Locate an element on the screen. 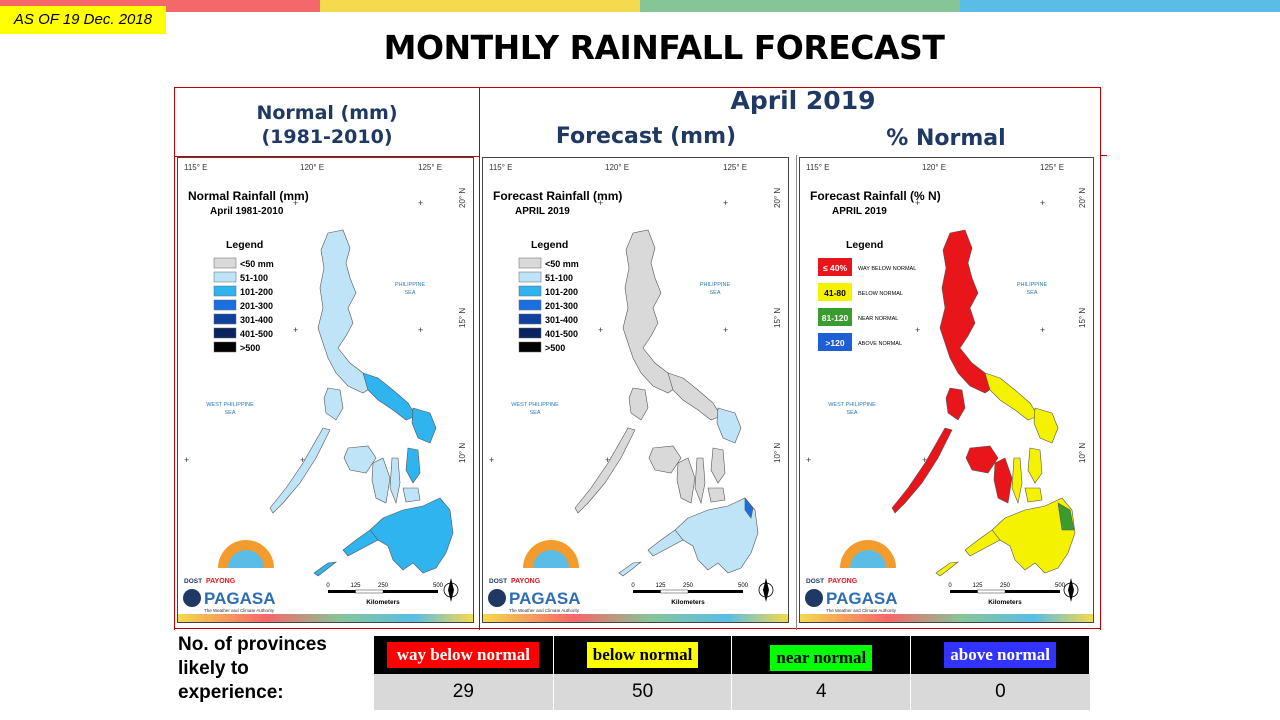  map-title: Forecast Rainfall (mm) is located at coordinates (557, 196).